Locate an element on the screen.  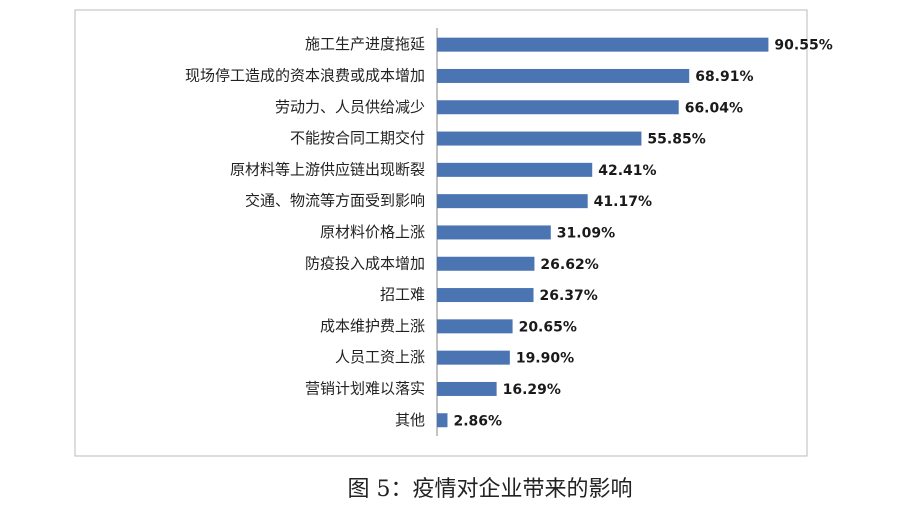
data-label: 90.55% is located at coordinates (803, 46).